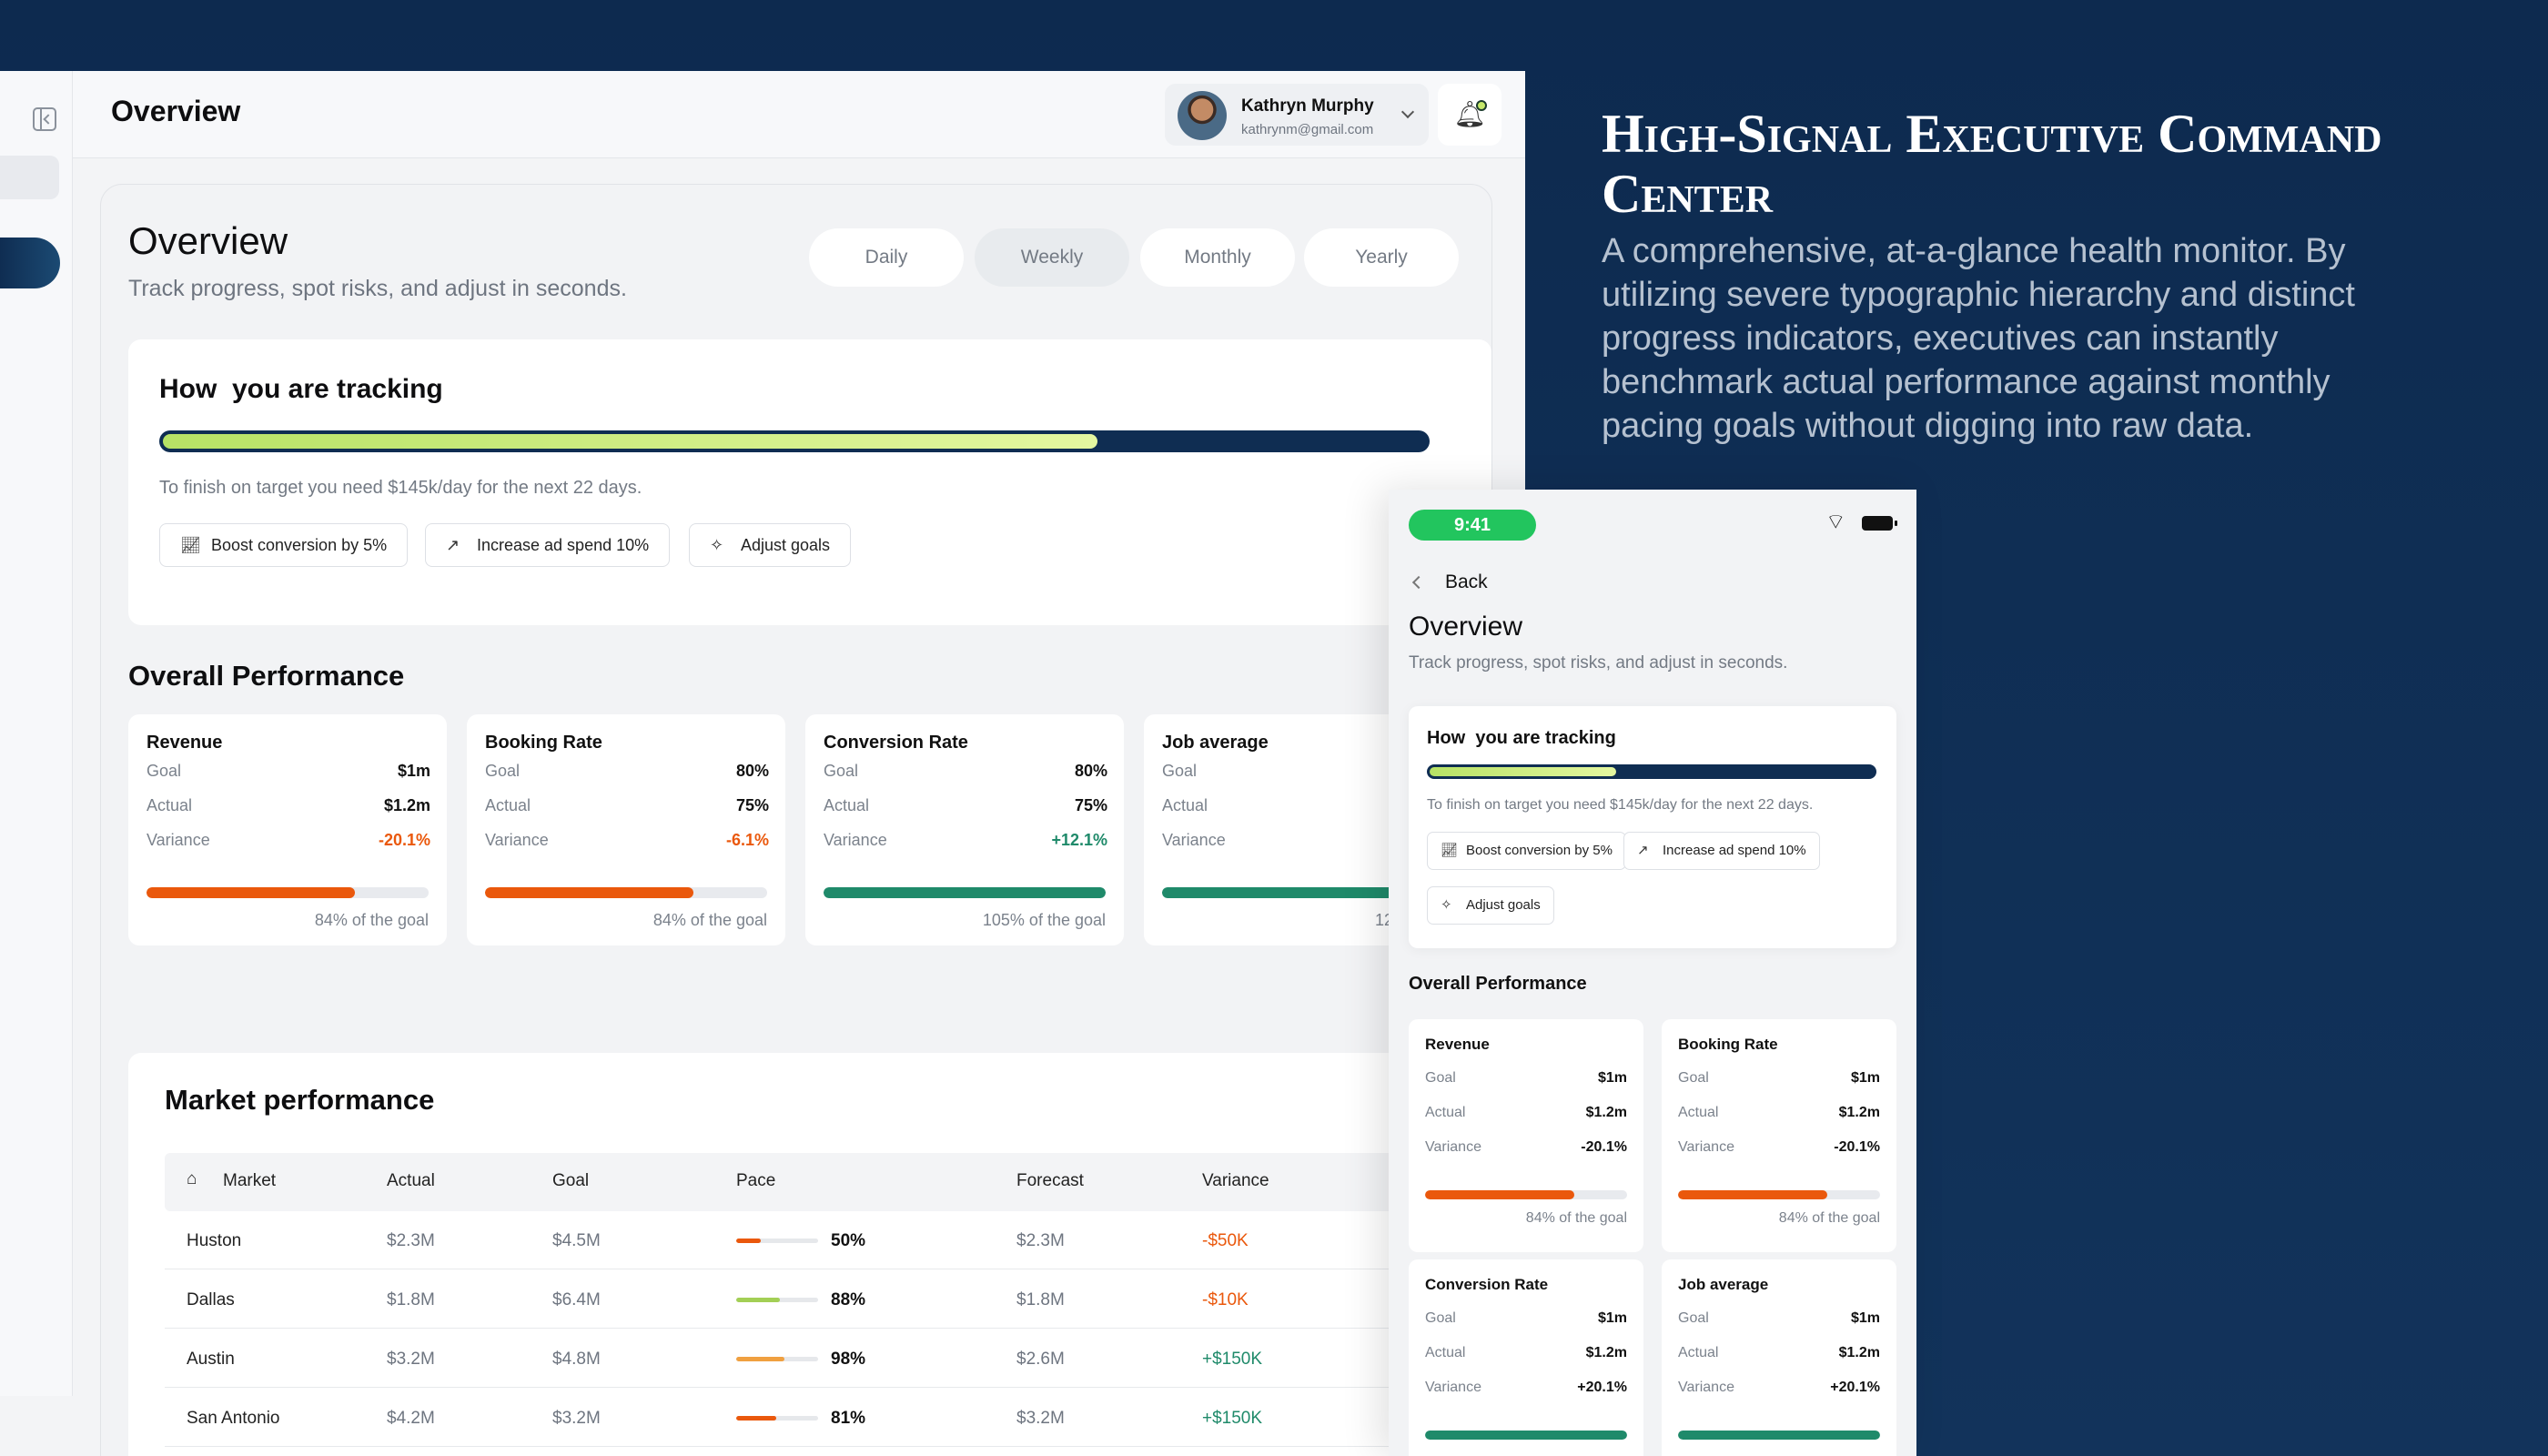  I want to click on tracking-progress-bar, so click(794, 441).